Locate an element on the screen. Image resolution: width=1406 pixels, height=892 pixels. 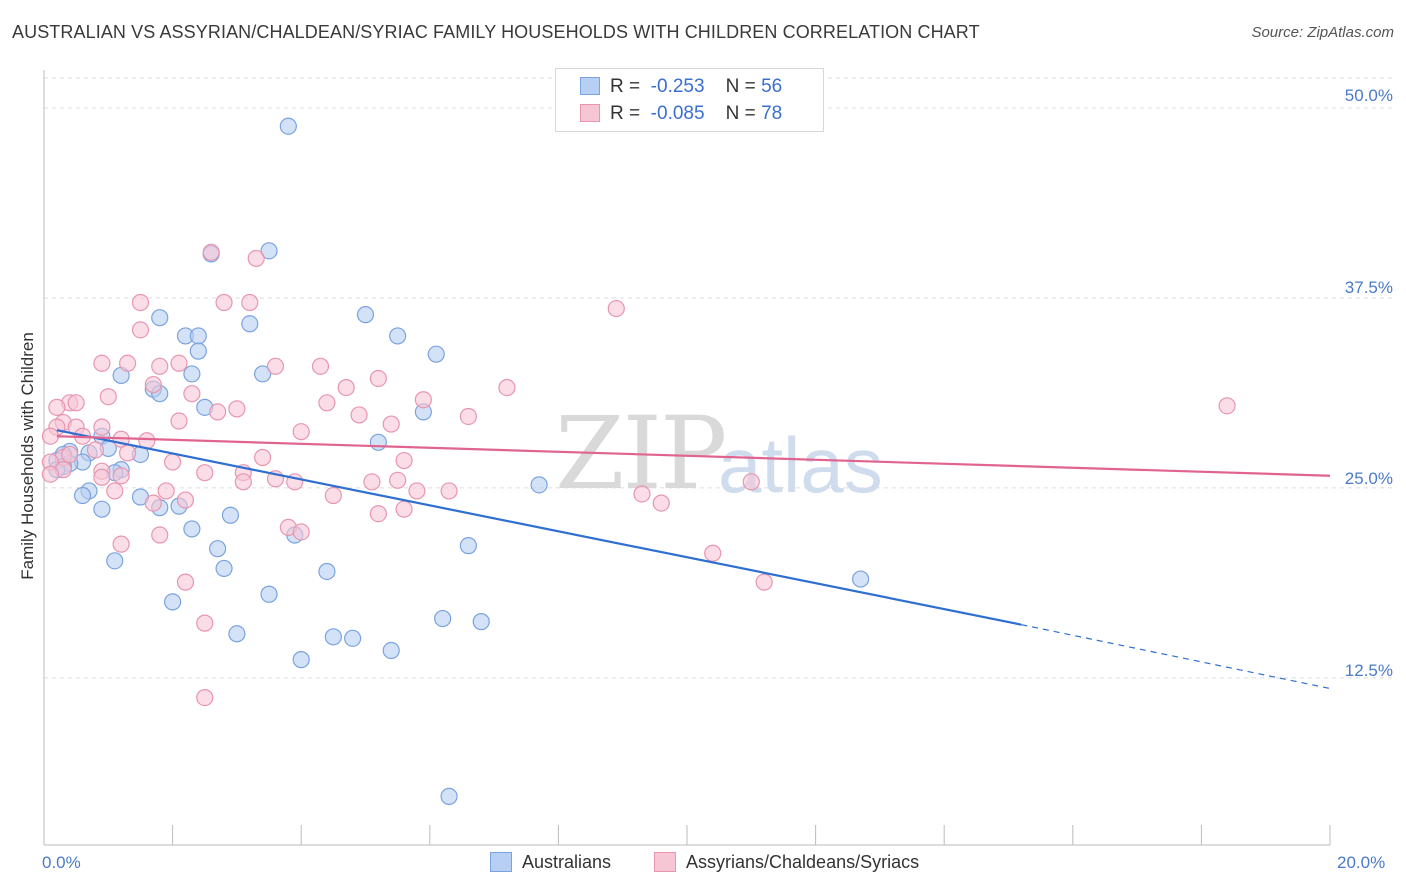
australians-trend-extension is located at coordinates (1176, 657).